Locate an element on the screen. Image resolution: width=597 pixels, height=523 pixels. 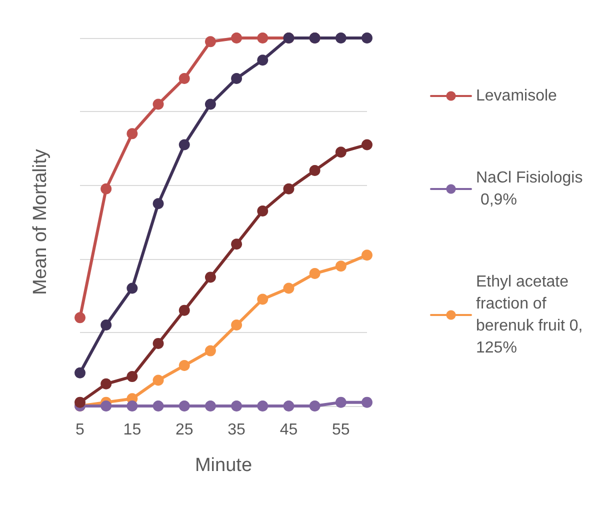
x-tick-label: 15 is located at coordinates (132, 430).